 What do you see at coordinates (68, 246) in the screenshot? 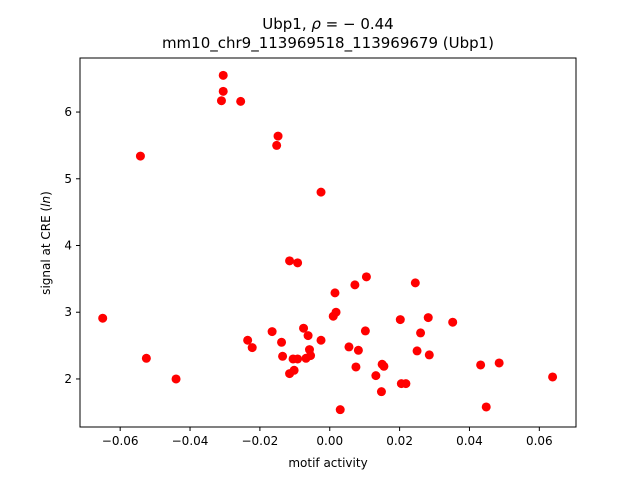
I see `y-tick-label: 4` at bounding box center [68, 246].